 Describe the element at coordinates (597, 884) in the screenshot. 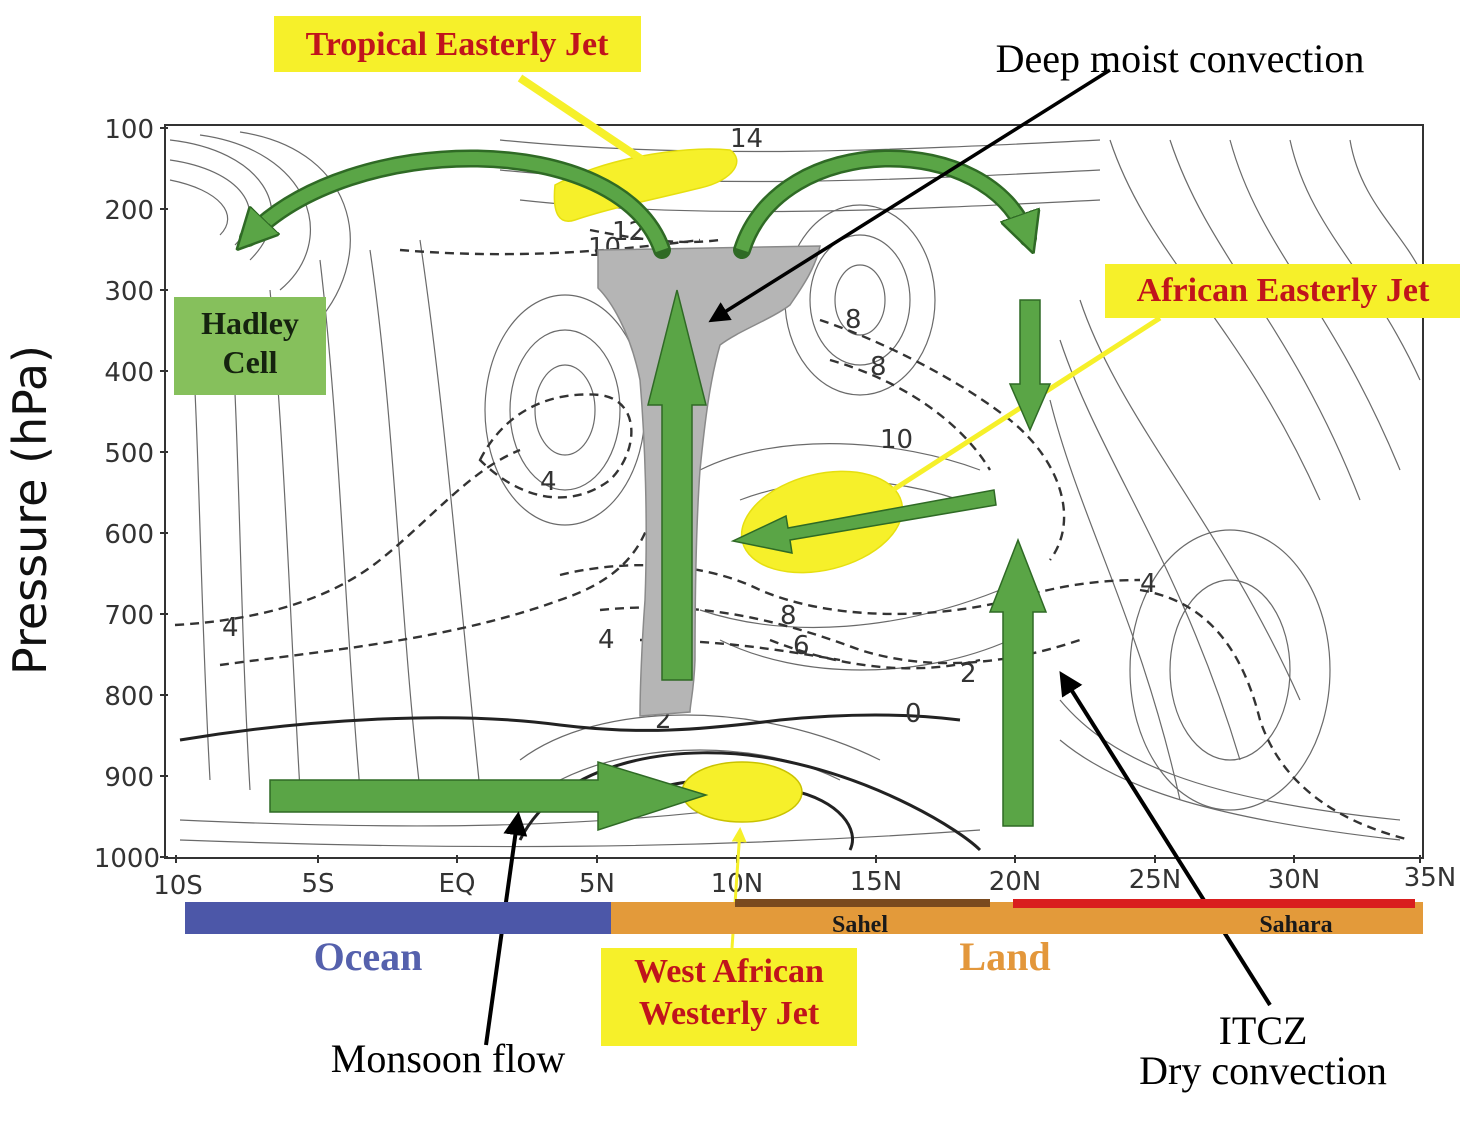

I see `x-tick-label: 5N` at that location.